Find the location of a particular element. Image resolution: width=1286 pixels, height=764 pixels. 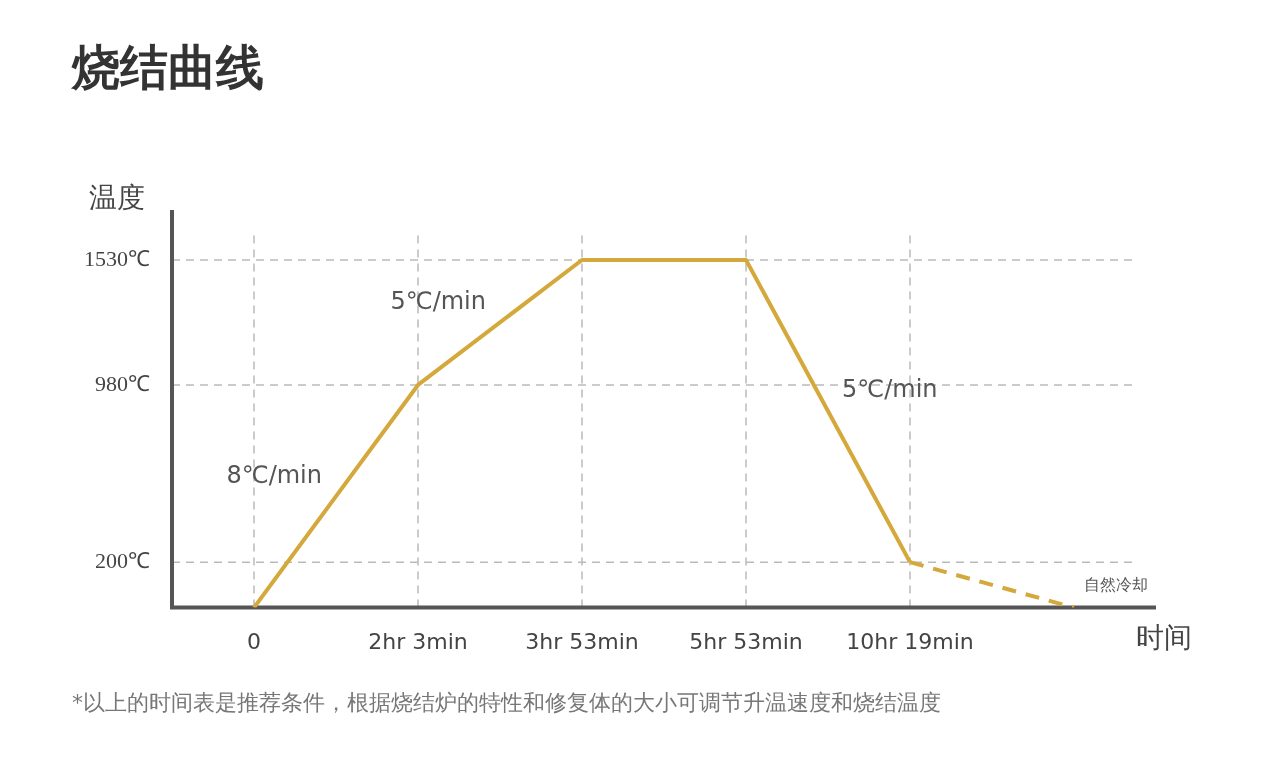

x-axis-title: 时间 is located at coordinates (1164, 637).